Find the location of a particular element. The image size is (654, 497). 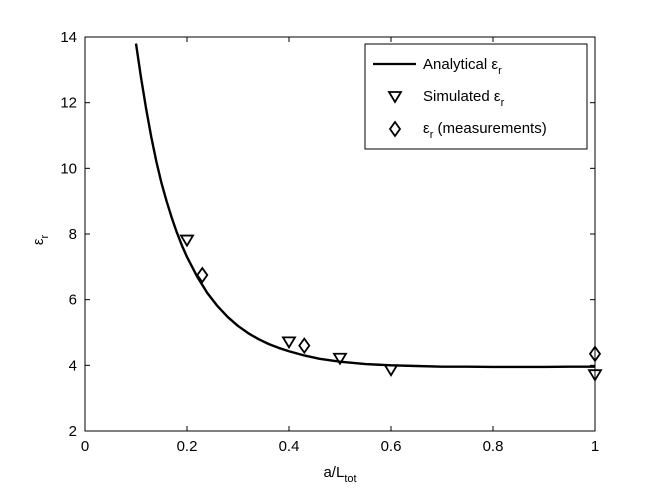

y-axis-label-sub: r is located at coordinates (45, 236).